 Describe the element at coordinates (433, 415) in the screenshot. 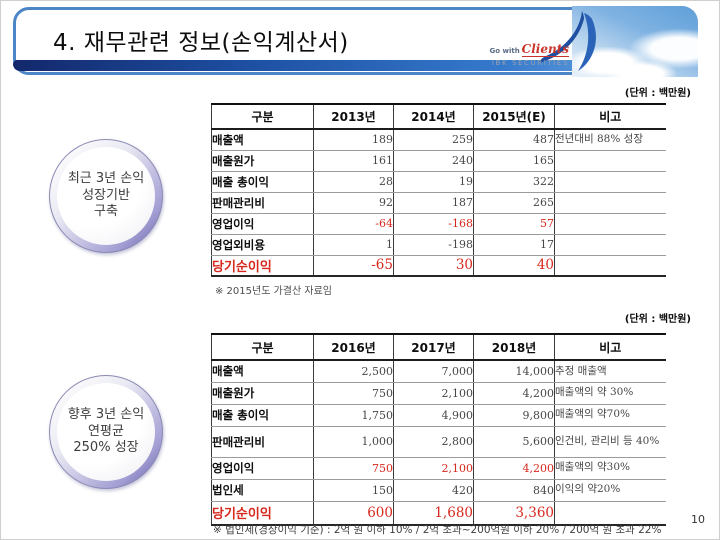

I see `value-cell: 4,900` at that location.